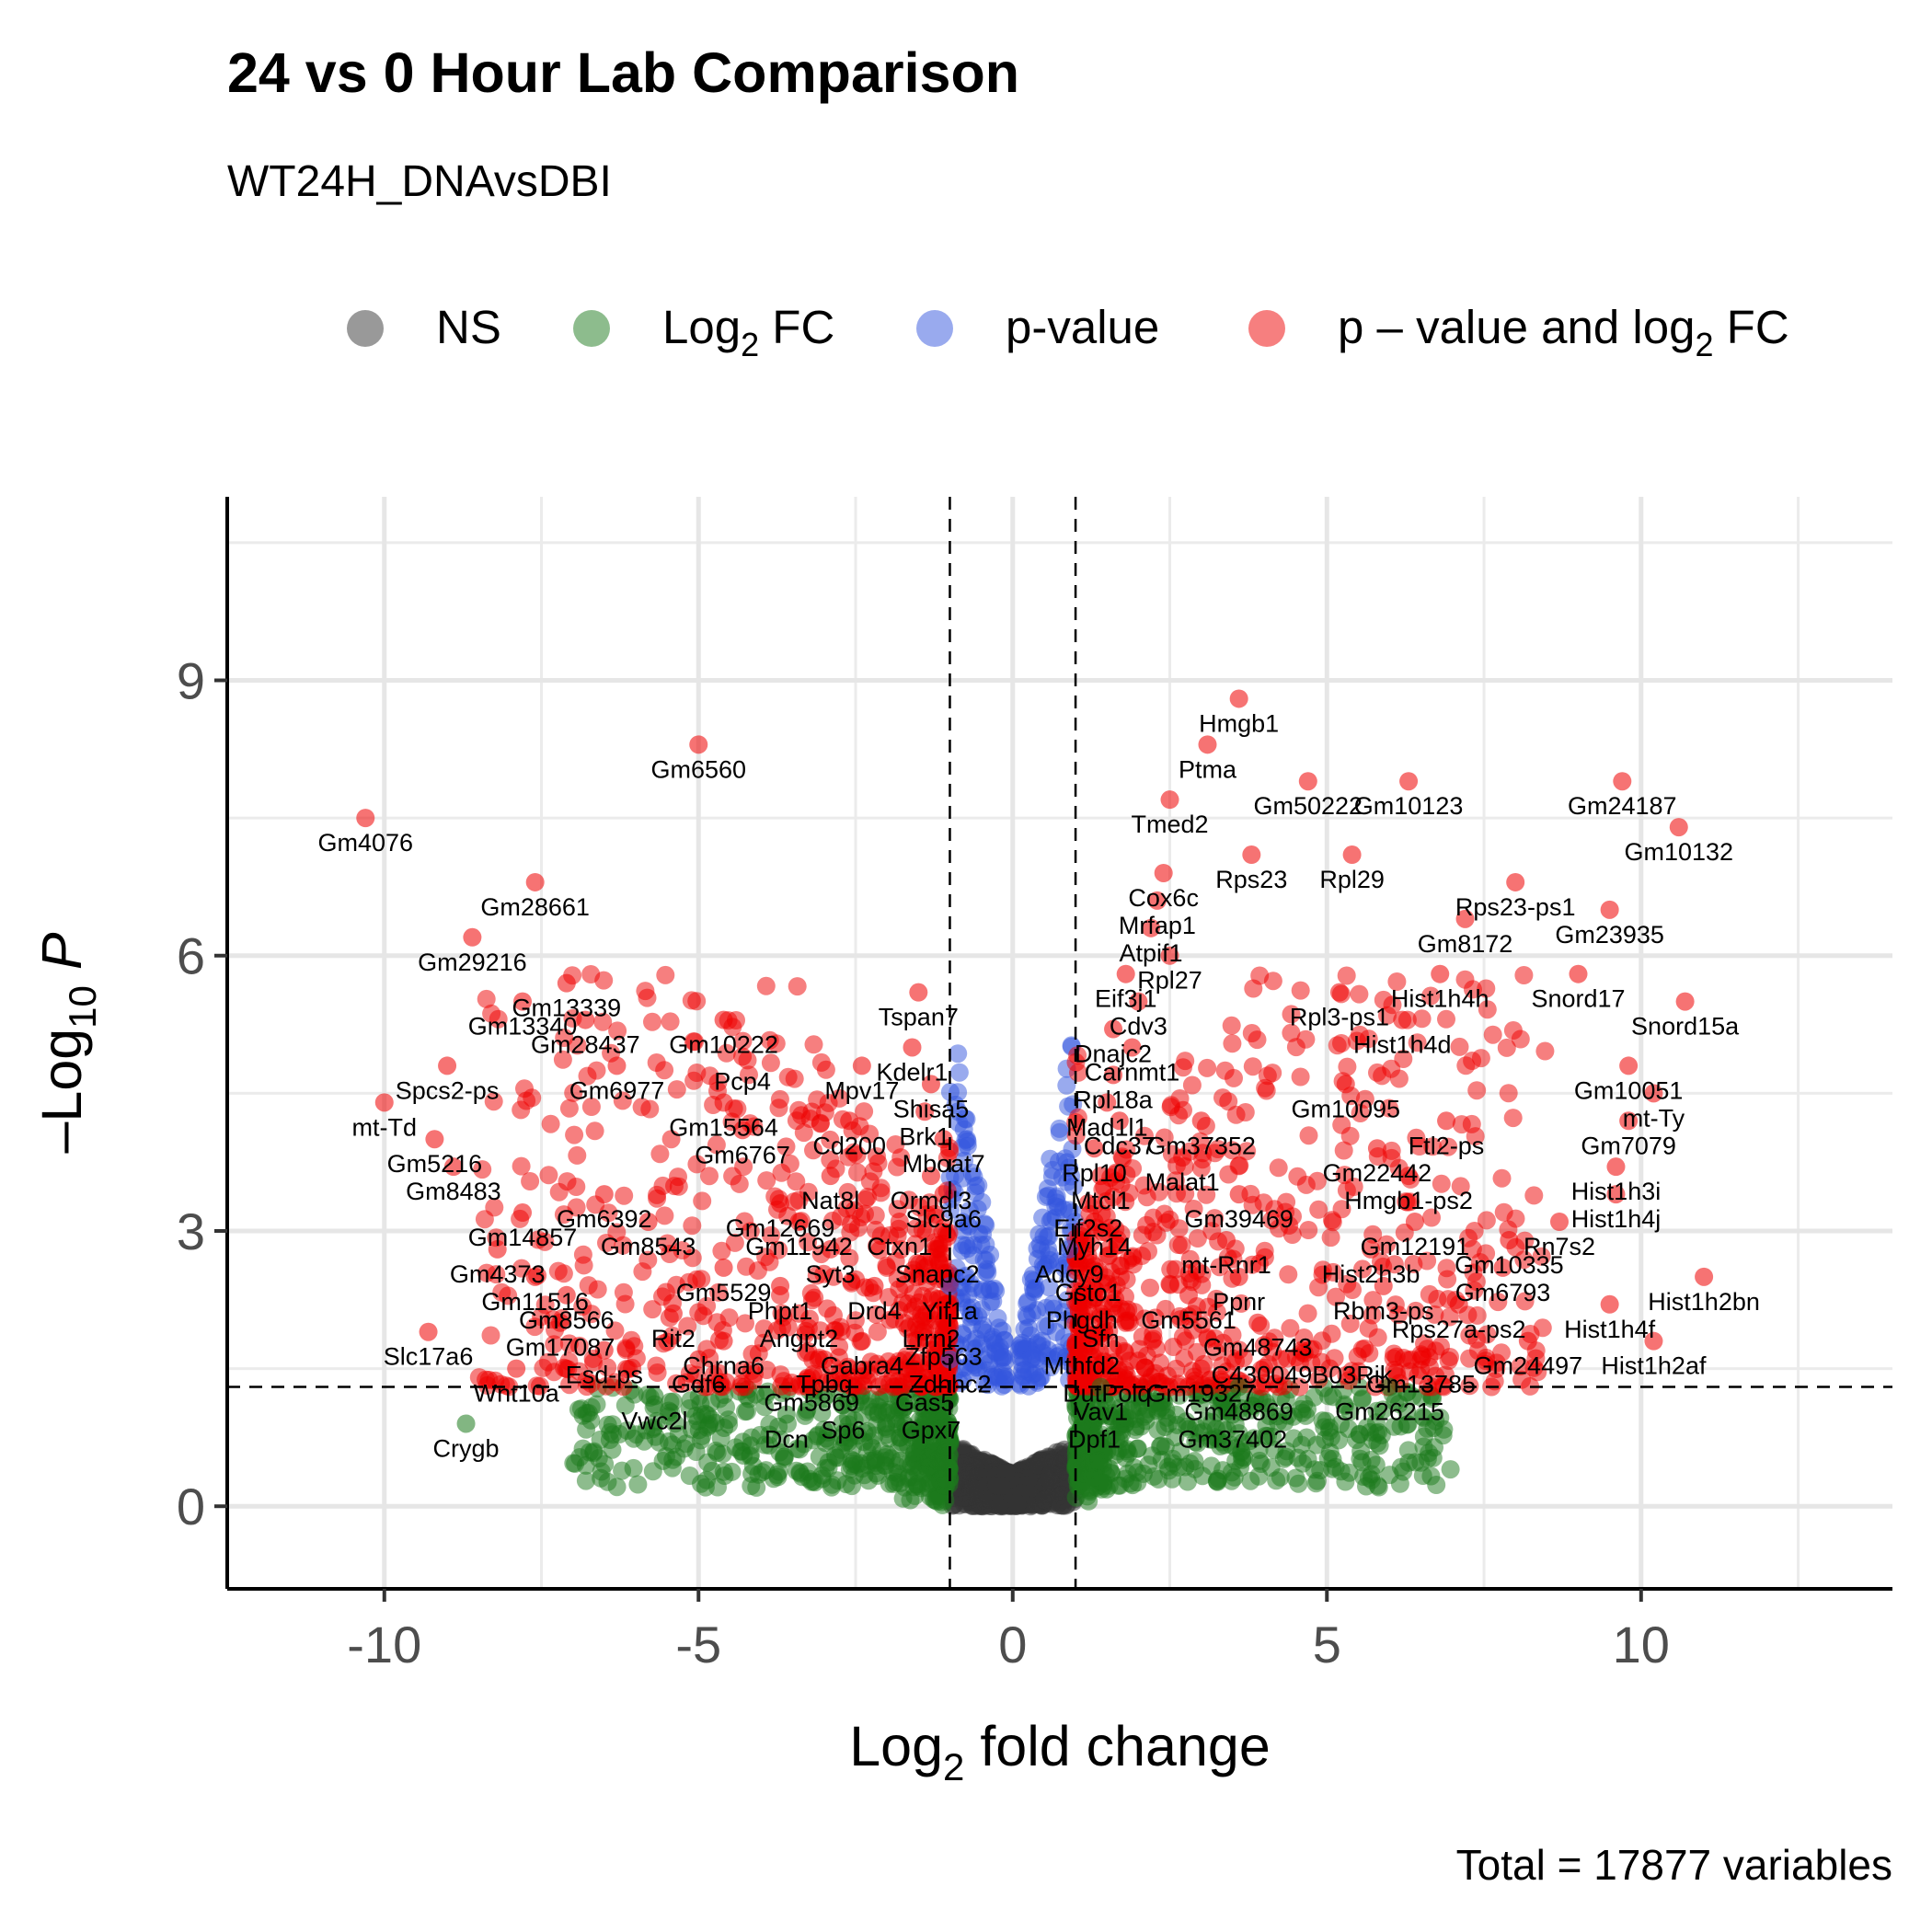 The image size is (1932, 1932). What do you see at coordinates (703, 332) in the screenshot?
I see `legend-item-fc: Log2 FC` at bounding box center [703, 332].